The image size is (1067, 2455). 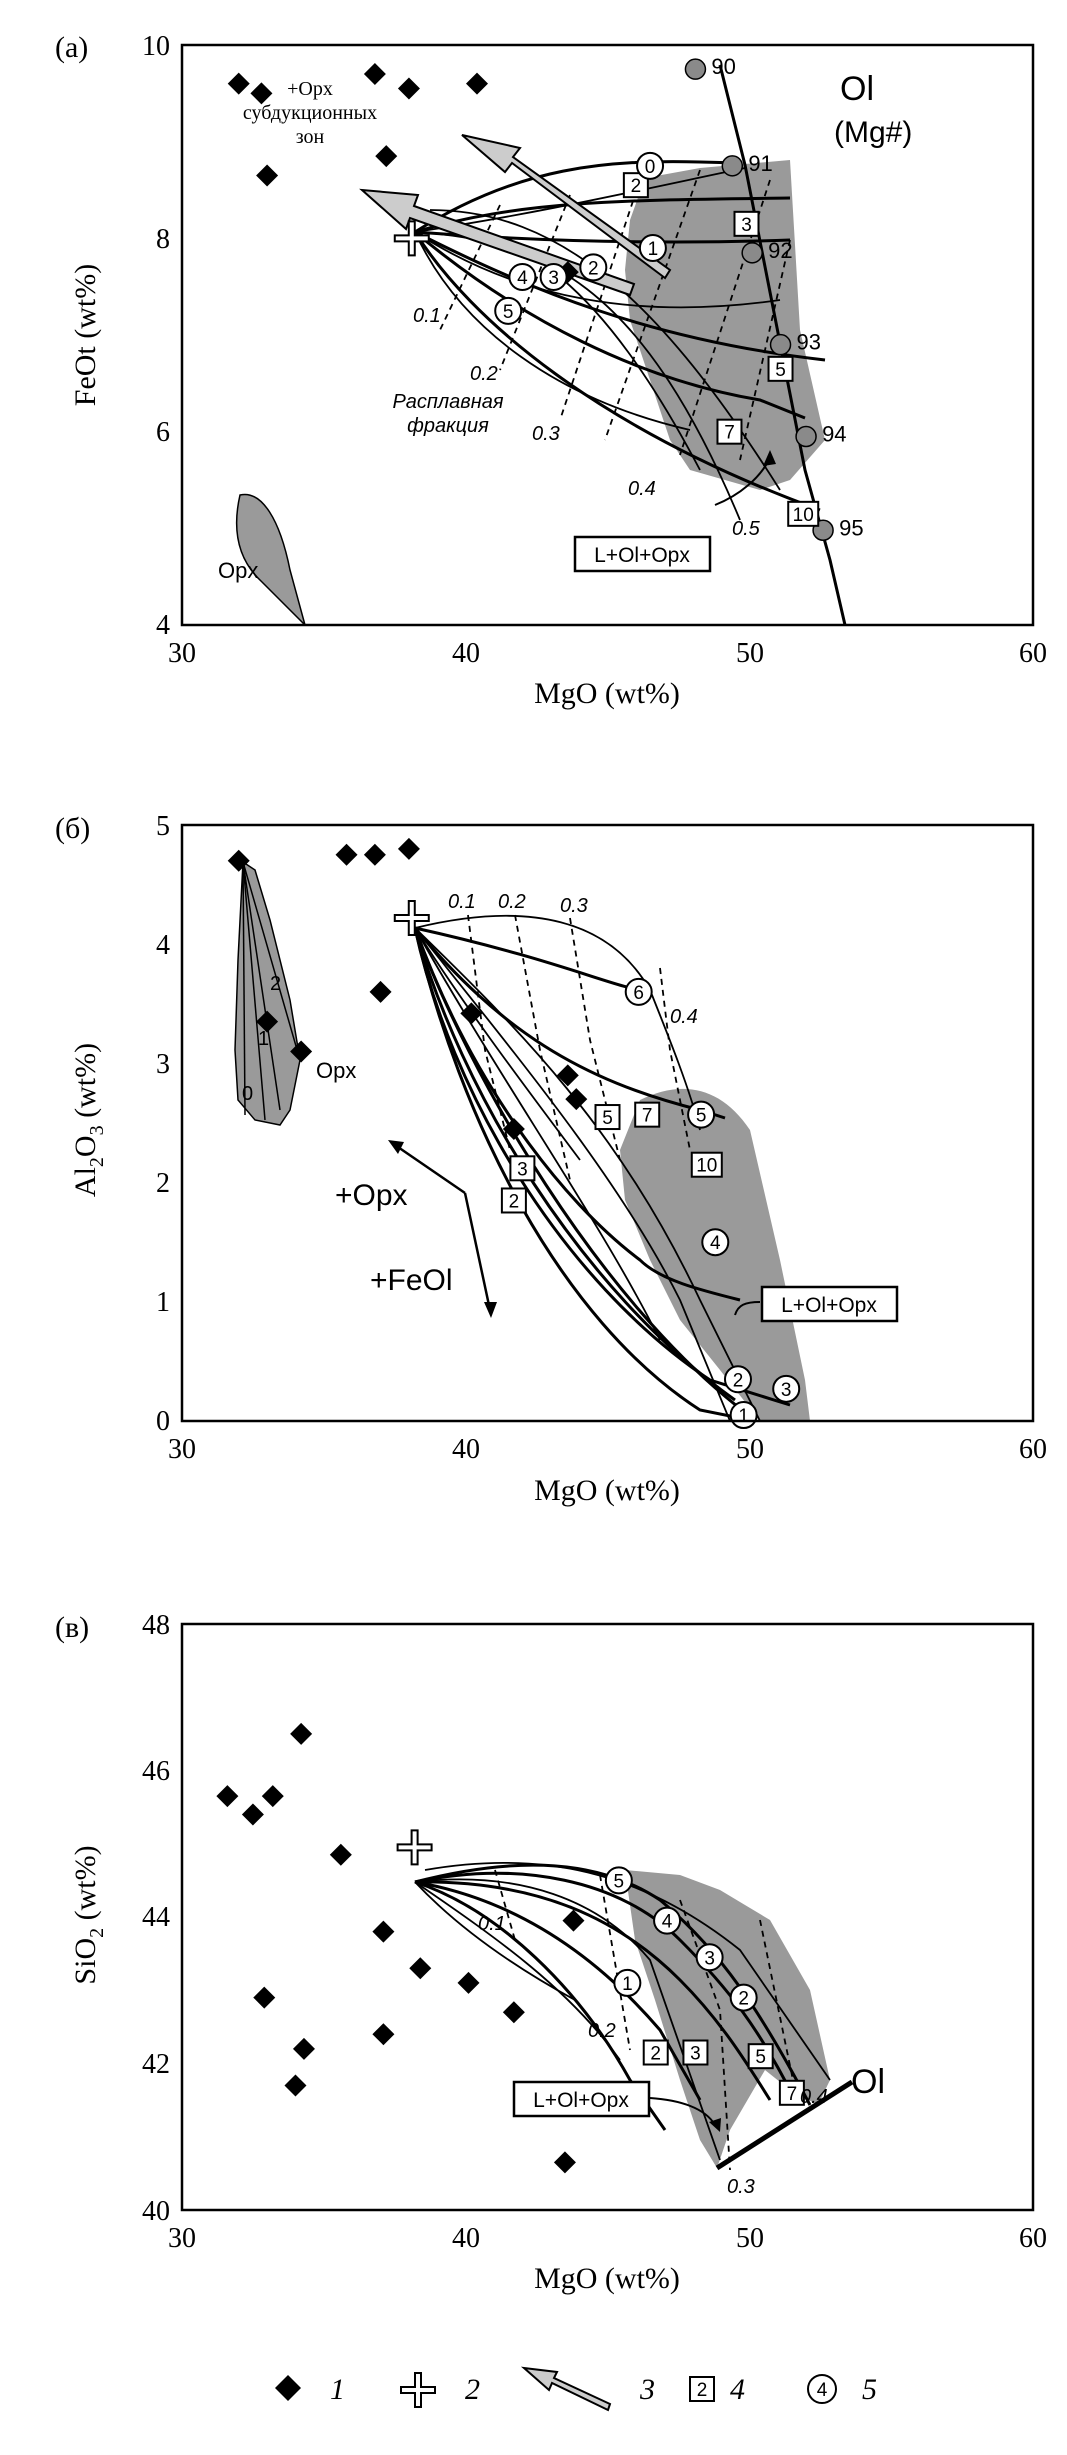 I want to click on panel-a-ylabel: FeOt (wt%), so click(x=85, y=335).